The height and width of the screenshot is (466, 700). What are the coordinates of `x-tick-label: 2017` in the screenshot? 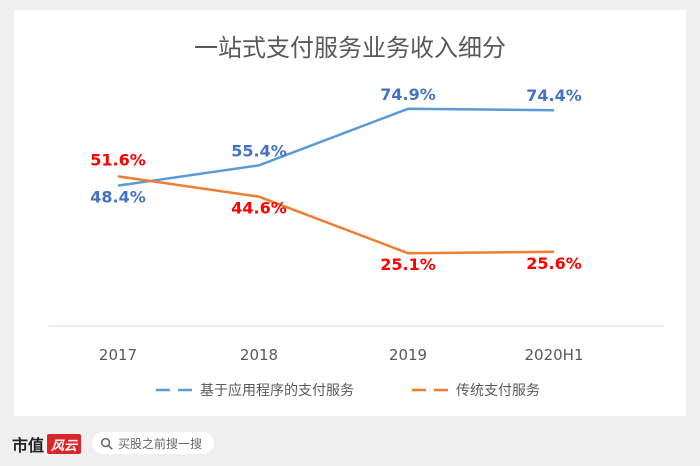 It's located at (118, 355).